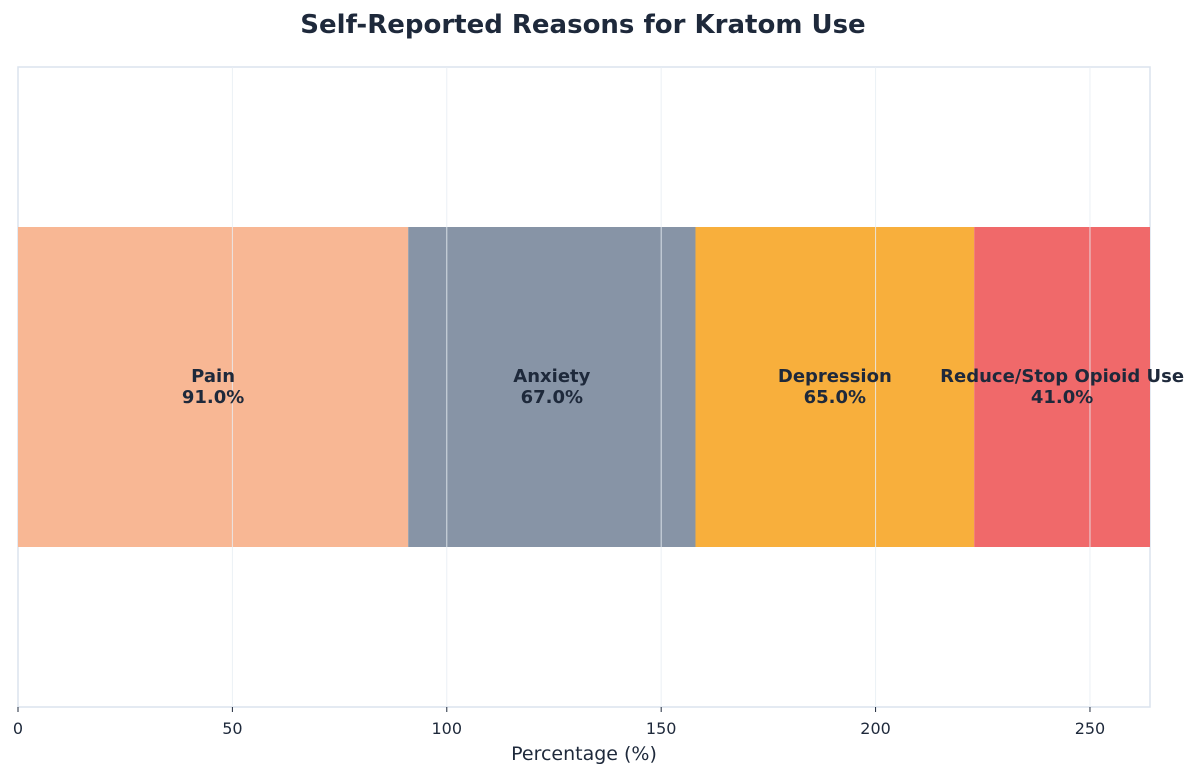 The height and width of the screenshot is (776, 1200). I want to click on bar-segment-depression, so click(835, 387).